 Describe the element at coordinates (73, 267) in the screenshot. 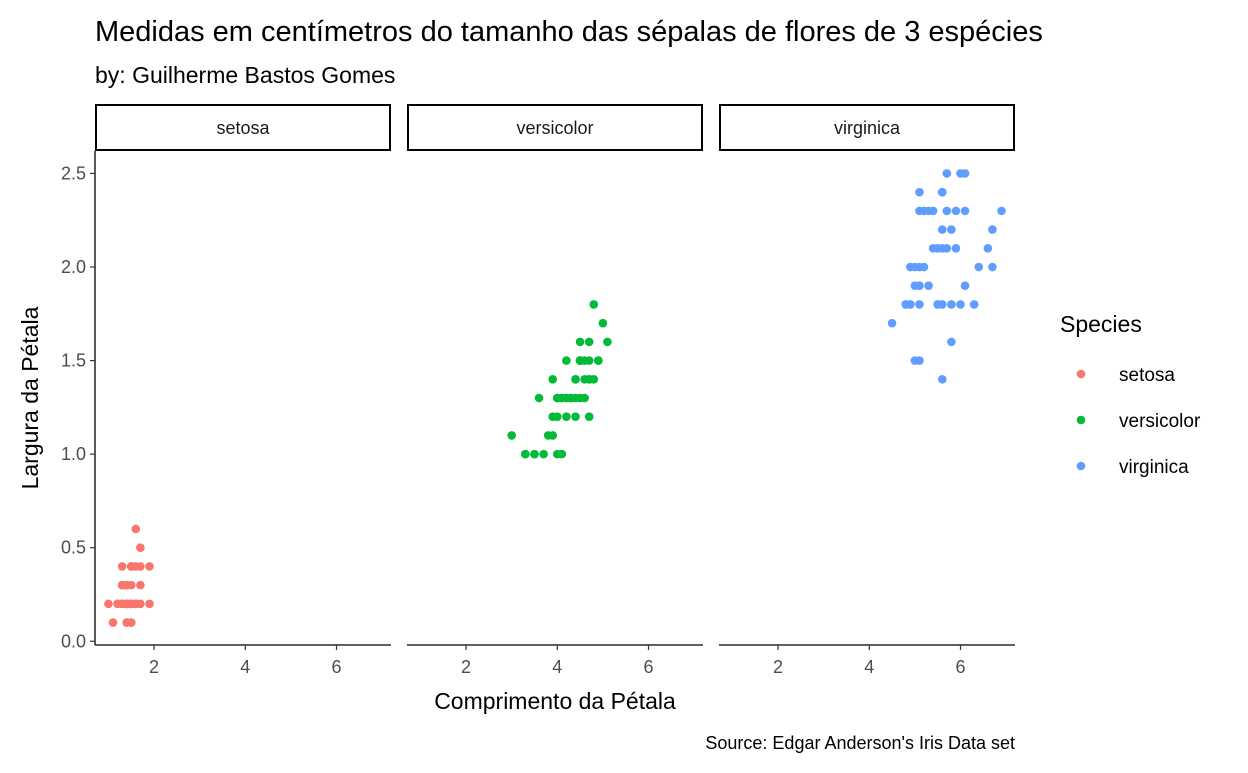

I see `y-tick-label: 2.0` at that location.